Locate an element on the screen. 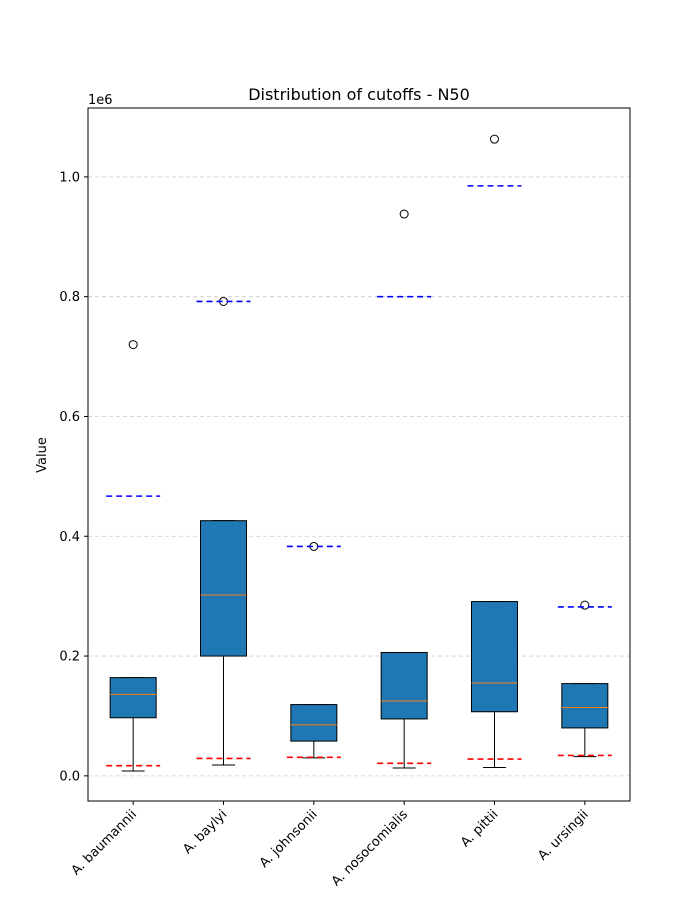 The width and height of the screenshot is (700, 900). x-tick-label: A. nosocomialis is located at coordinates (370, 848).